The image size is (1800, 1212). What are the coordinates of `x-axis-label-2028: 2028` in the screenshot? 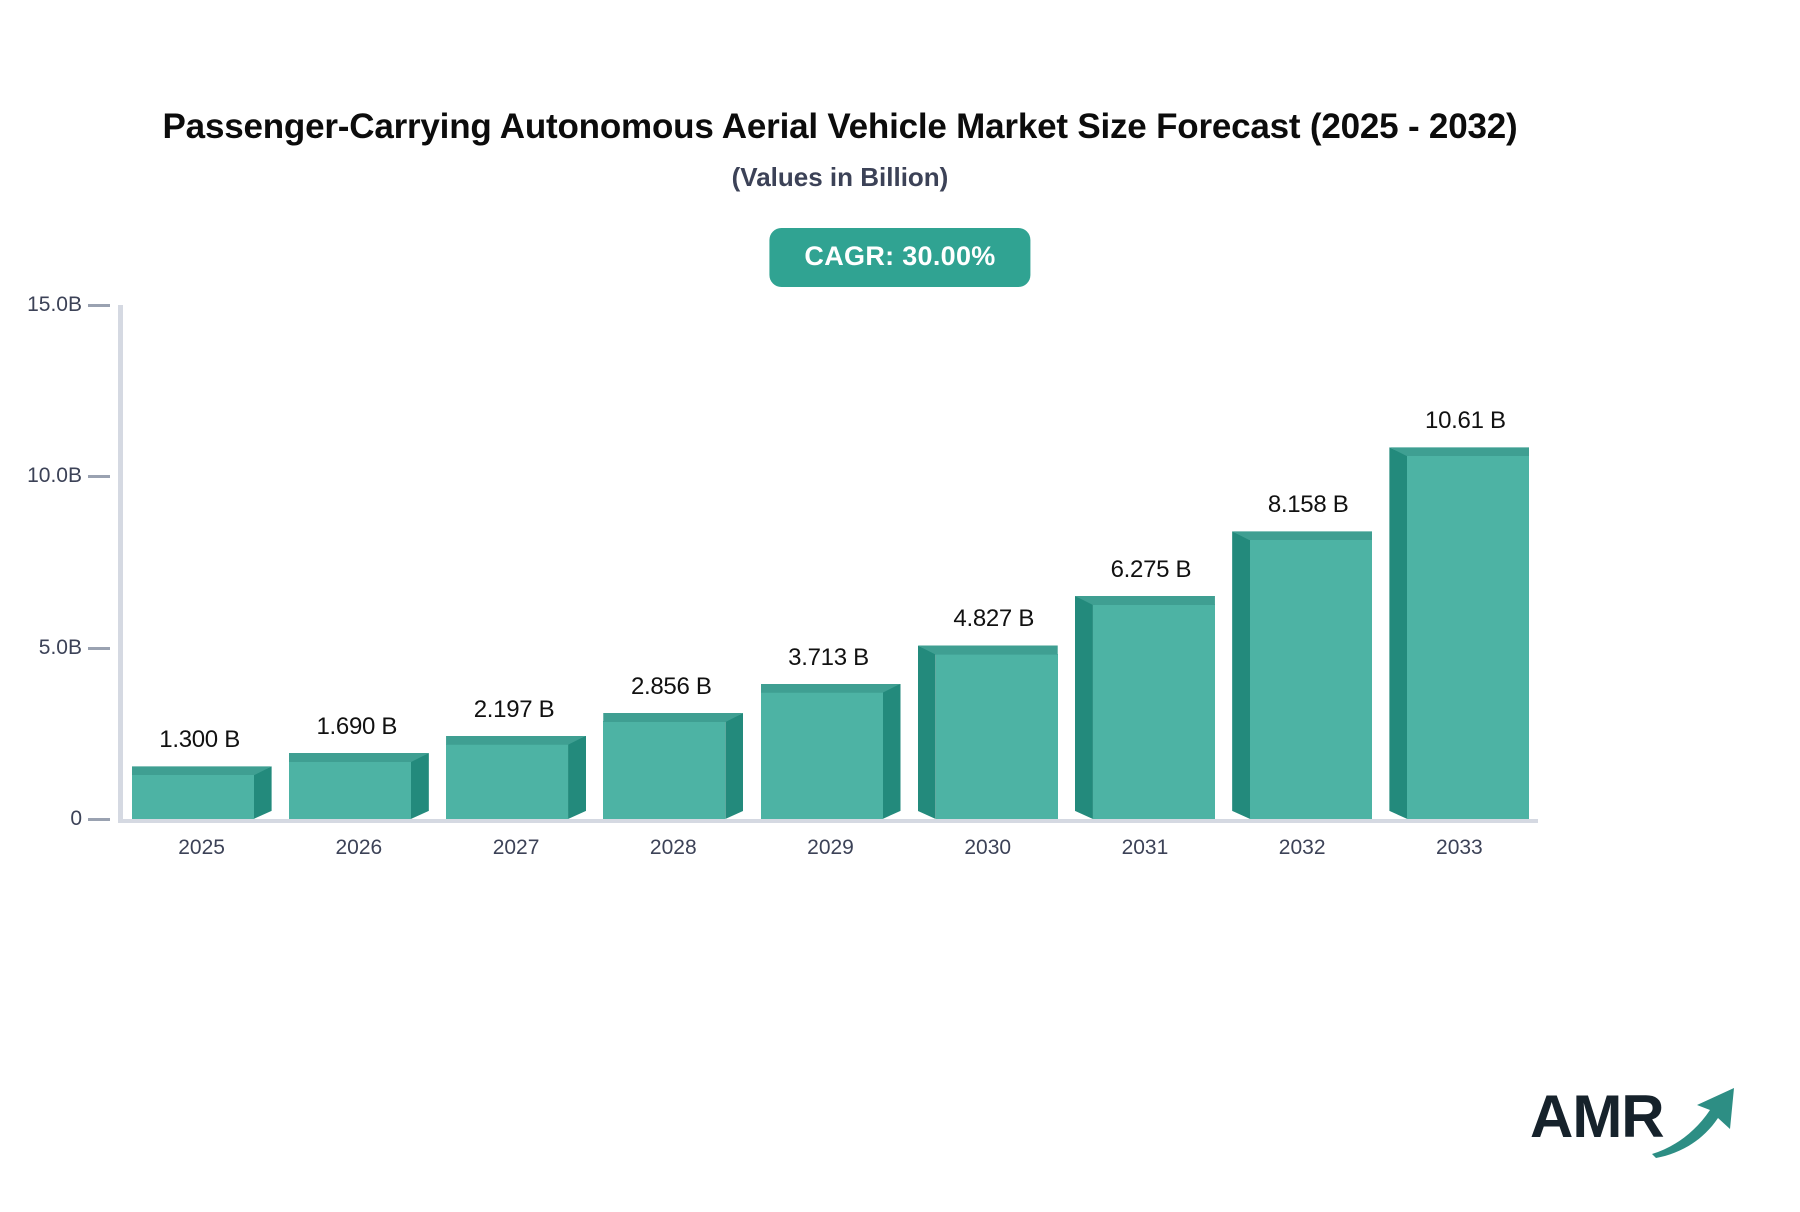 It's located at (673, 847).